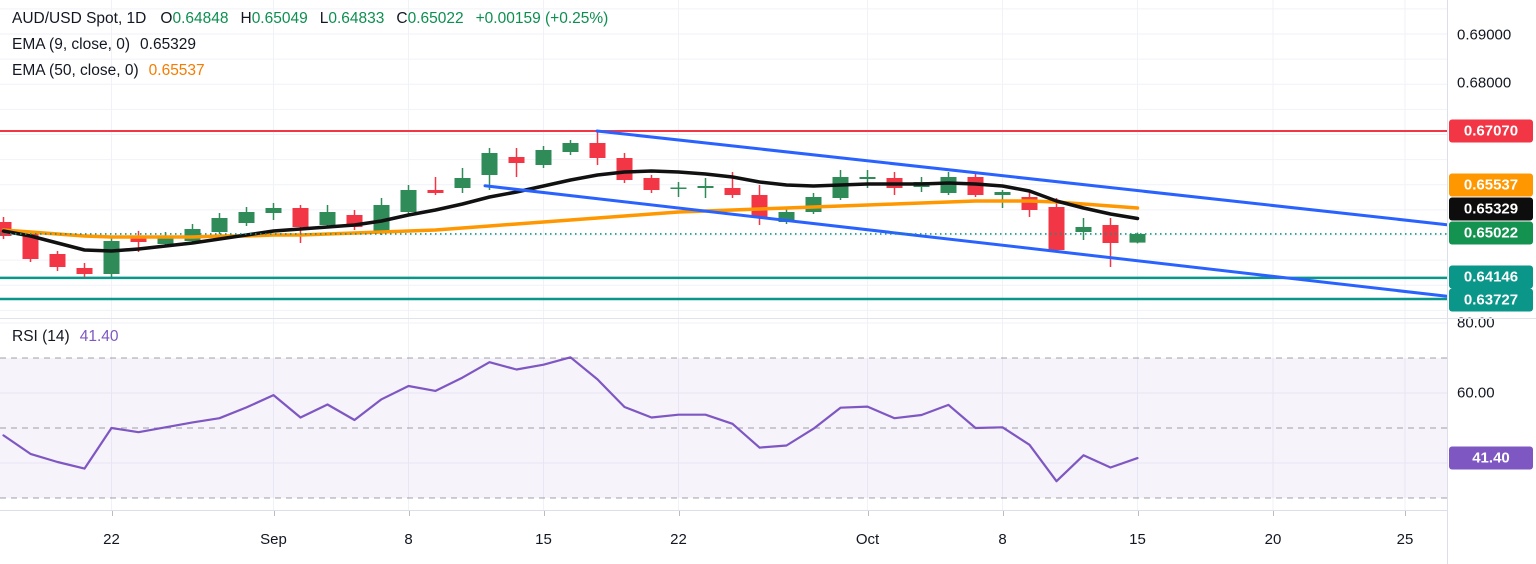  What do you see at coordinates (71, 44) in the screenshot?
I see `ema9-label: EMA (9, close, 0)` at bounding box center [71, 44].